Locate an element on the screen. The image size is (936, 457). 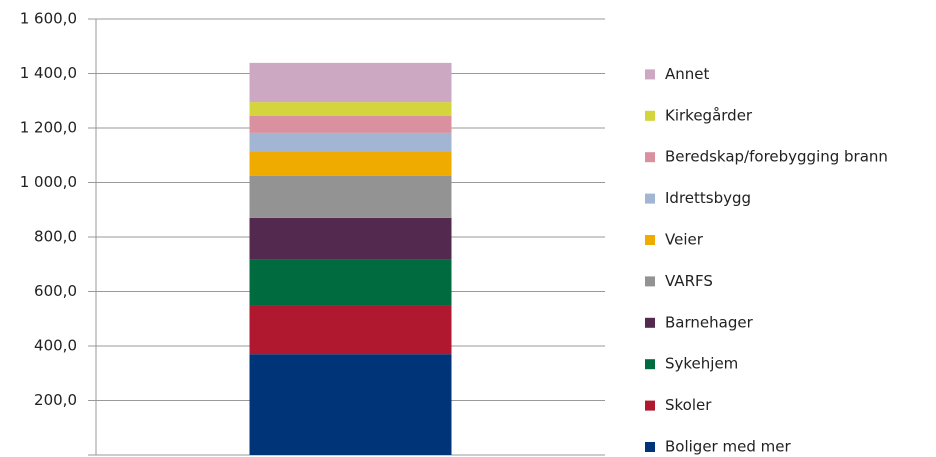
y-tick-label: 200,0 is located at coordinates (55, 400).